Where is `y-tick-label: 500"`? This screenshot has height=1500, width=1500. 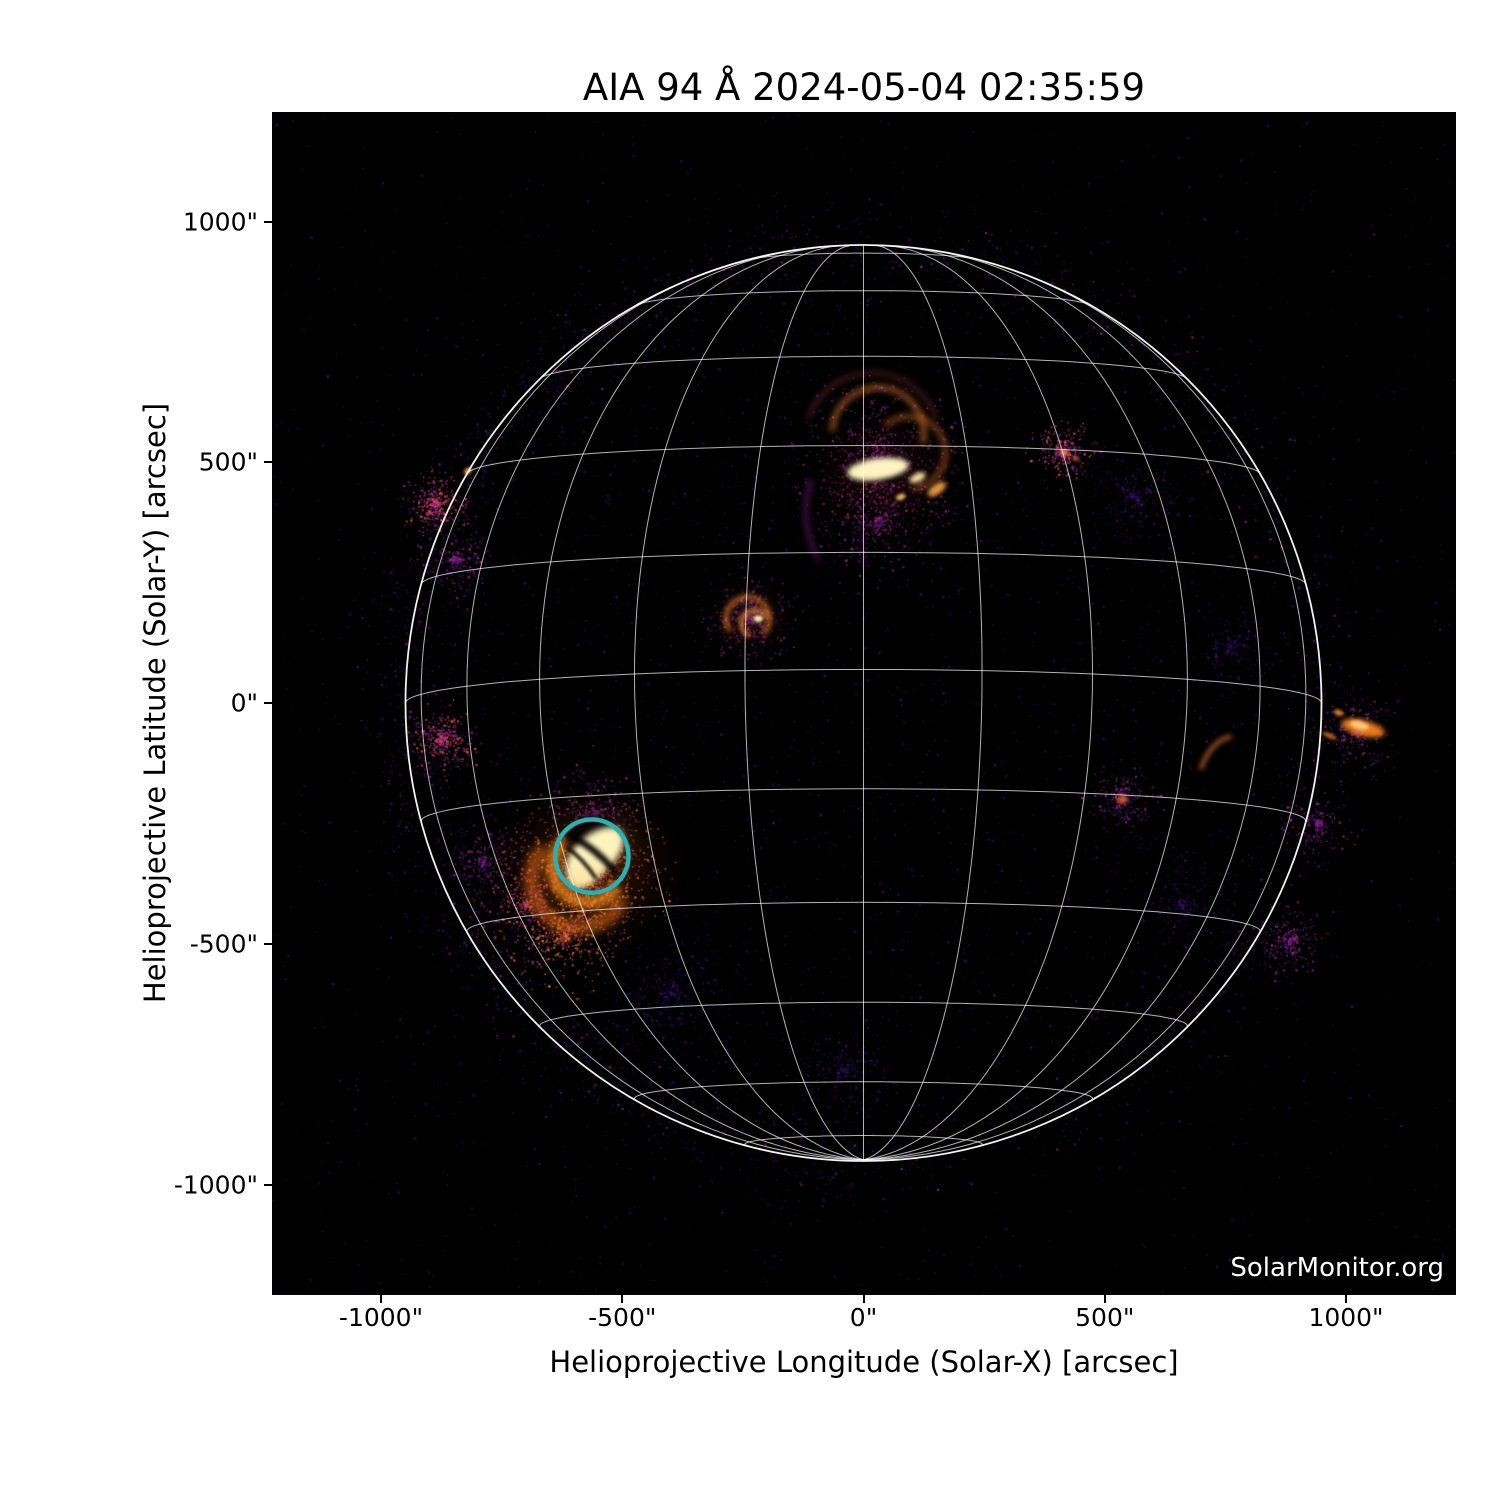
y-tick-label: 500" is located at coordinates (228, 462).